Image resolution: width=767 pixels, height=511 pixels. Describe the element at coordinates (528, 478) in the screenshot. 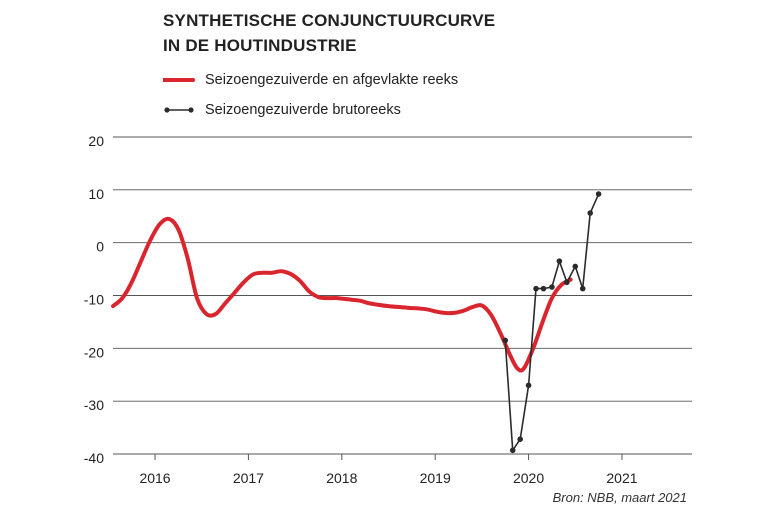

I see `x-tick-label: 2020` at that location.